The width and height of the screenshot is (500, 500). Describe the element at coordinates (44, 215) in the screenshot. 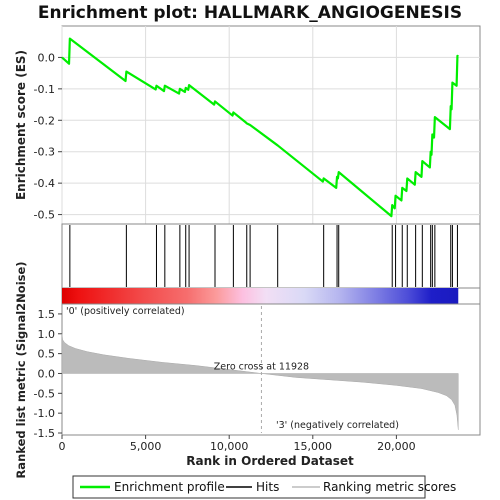

I see `es-y-tick-label: -0.5` at that location.